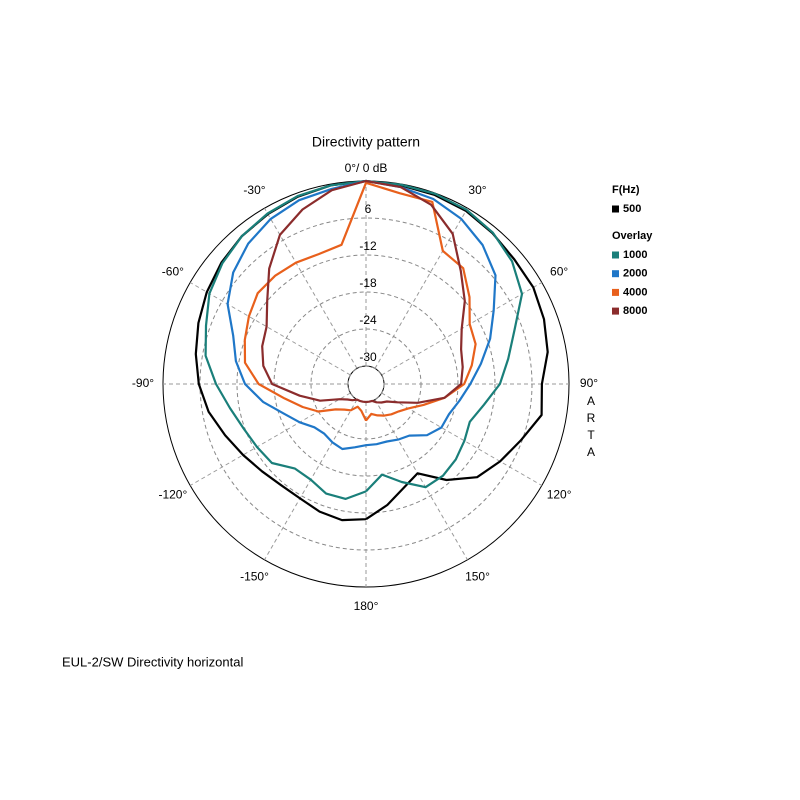 This screenshot has height=800, width=800. What do you see at coordinates (626, 190) in the screenshot?
I see `legend-title: F(Hz)` at bounding box center [626, 190].